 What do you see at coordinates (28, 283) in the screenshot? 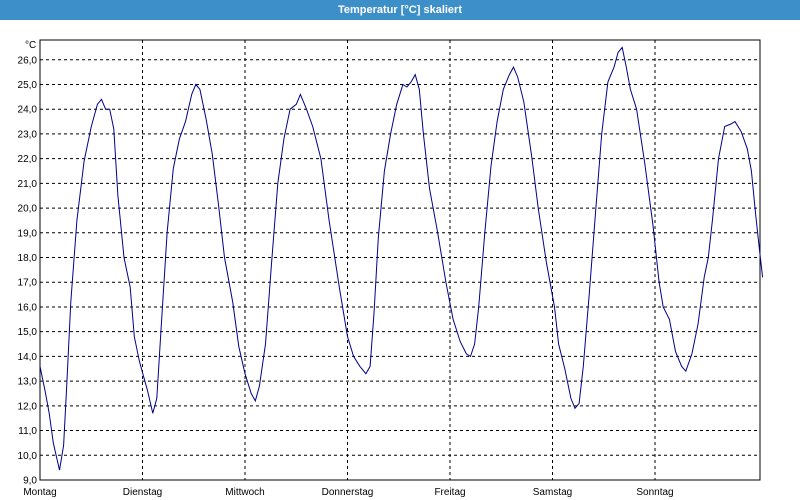
I see `y-tick-label: 17,0` at bounding box center [28, 283].